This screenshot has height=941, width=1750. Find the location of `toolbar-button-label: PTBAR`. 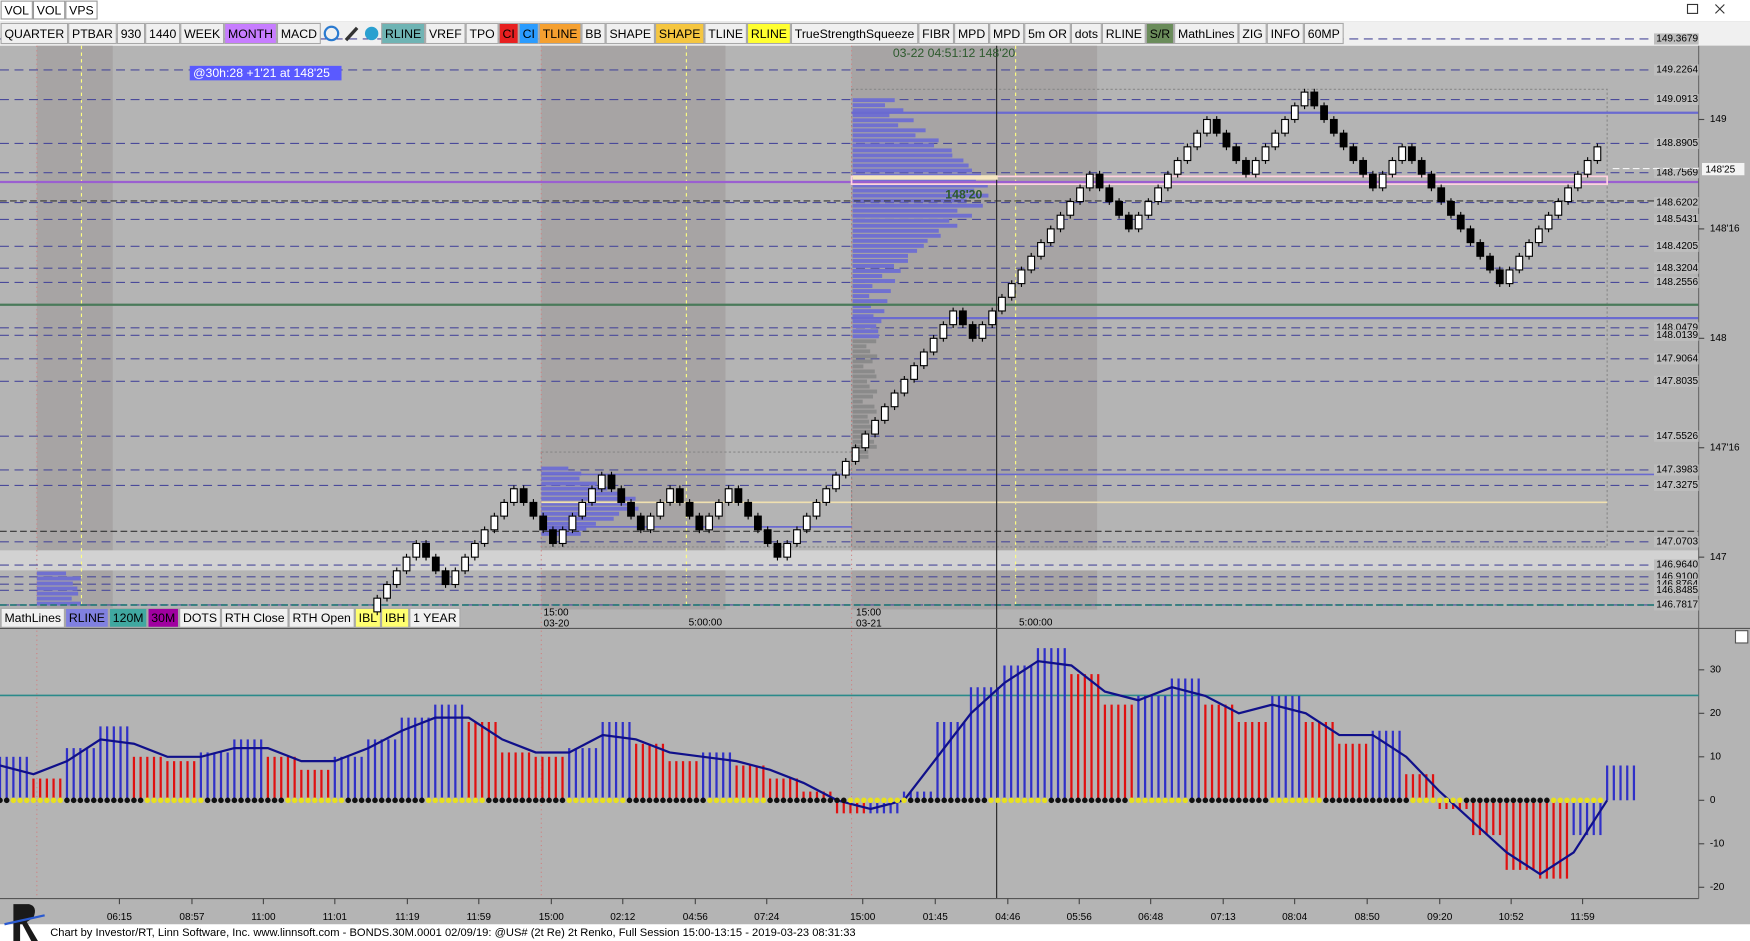

toolbar-button-label: PTBAR is located at coordinates (92, 34).